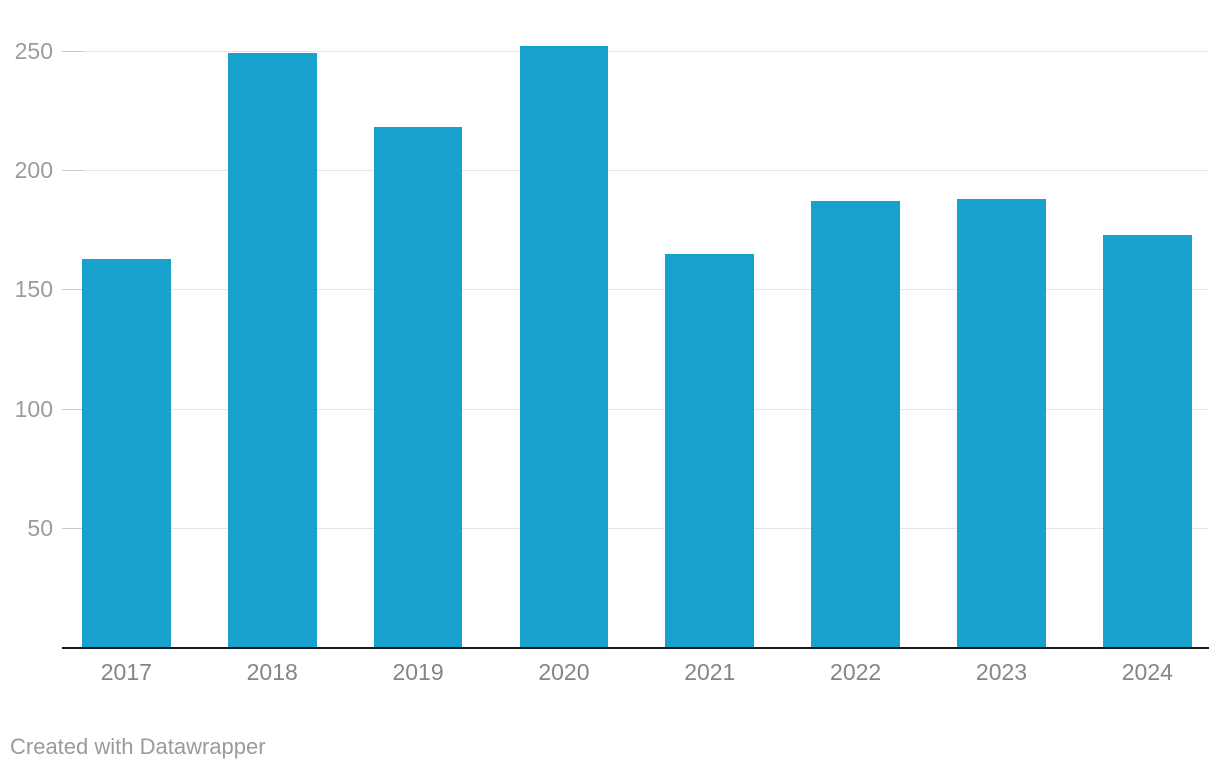 The height and width of the screenshot is (770, 1220). I want to click on x-axis-label-2022: 2022, so click(856, 672).